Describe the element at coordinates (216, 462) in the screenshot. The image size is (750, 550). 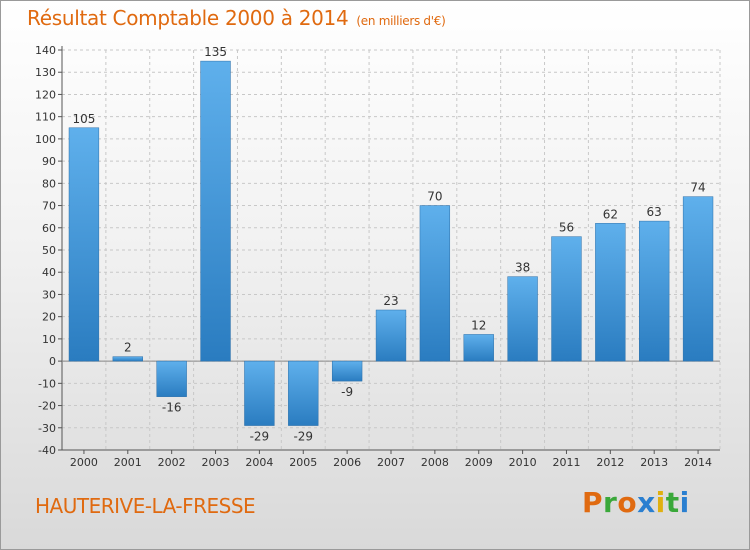
I see `x-tick-label-2003: 2003` at that location.